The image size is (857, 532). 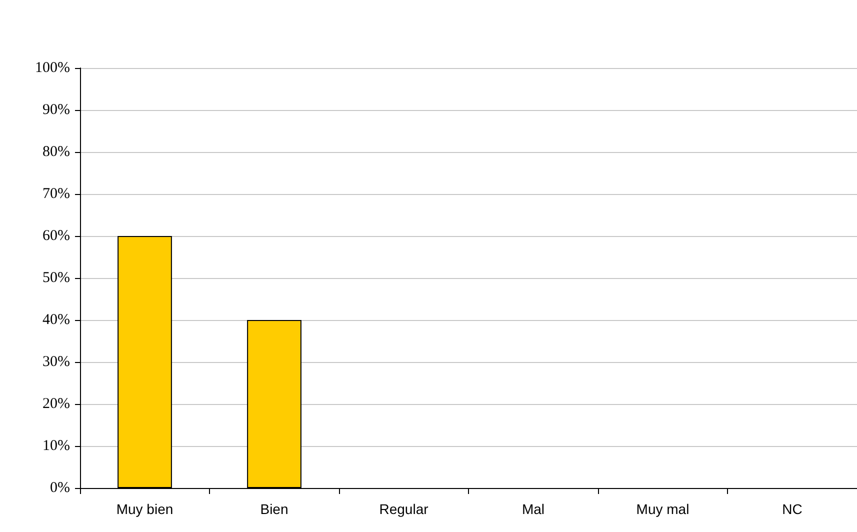 I want to click on y-tick-label: 40%, so click(x=56, y=320).